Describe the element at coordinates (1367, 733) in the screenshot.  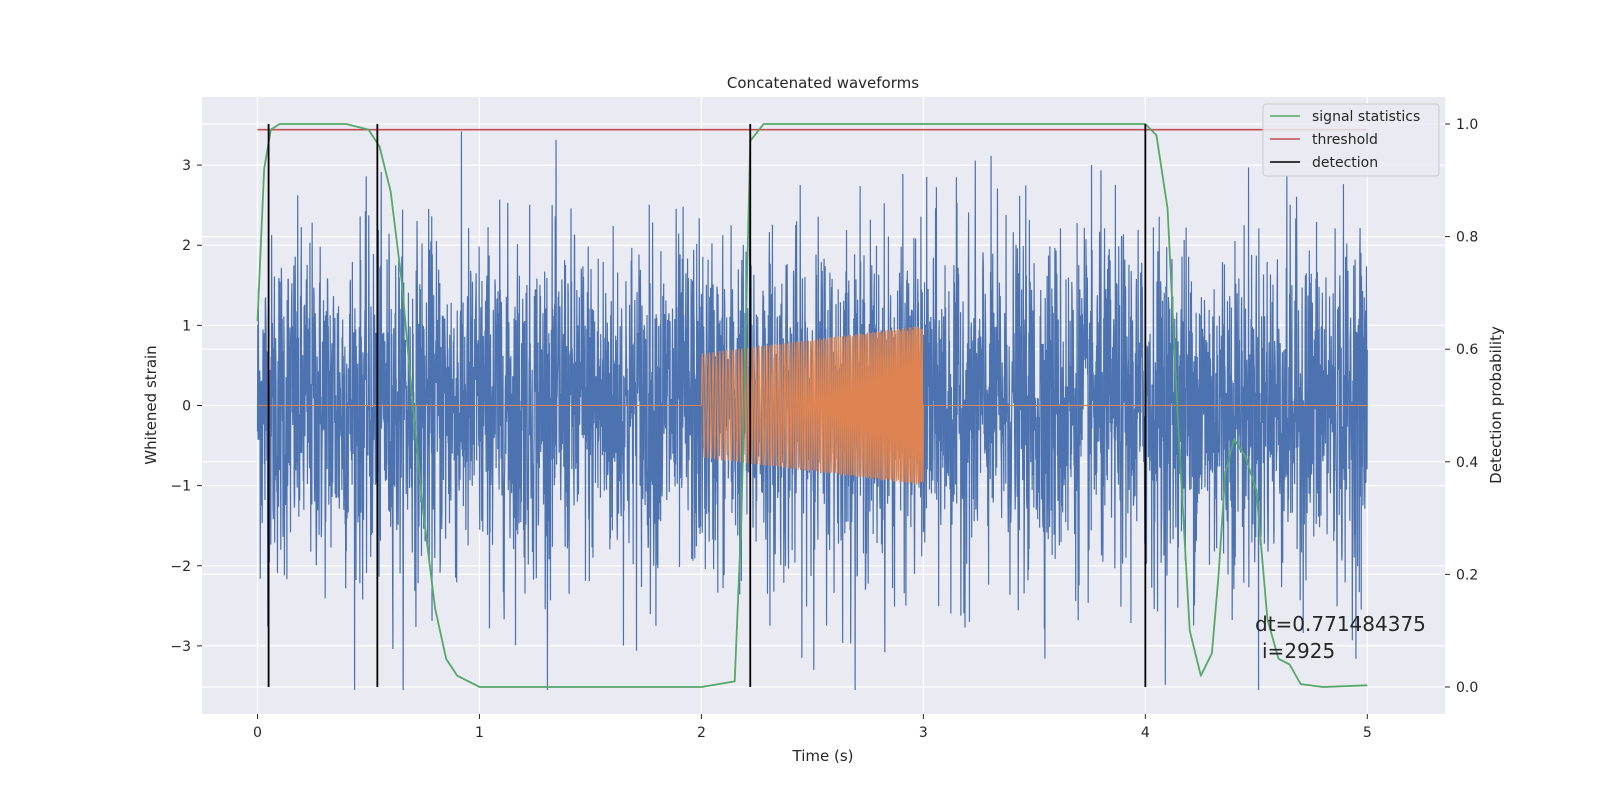
I see `x-tick-label: 5` at that location.